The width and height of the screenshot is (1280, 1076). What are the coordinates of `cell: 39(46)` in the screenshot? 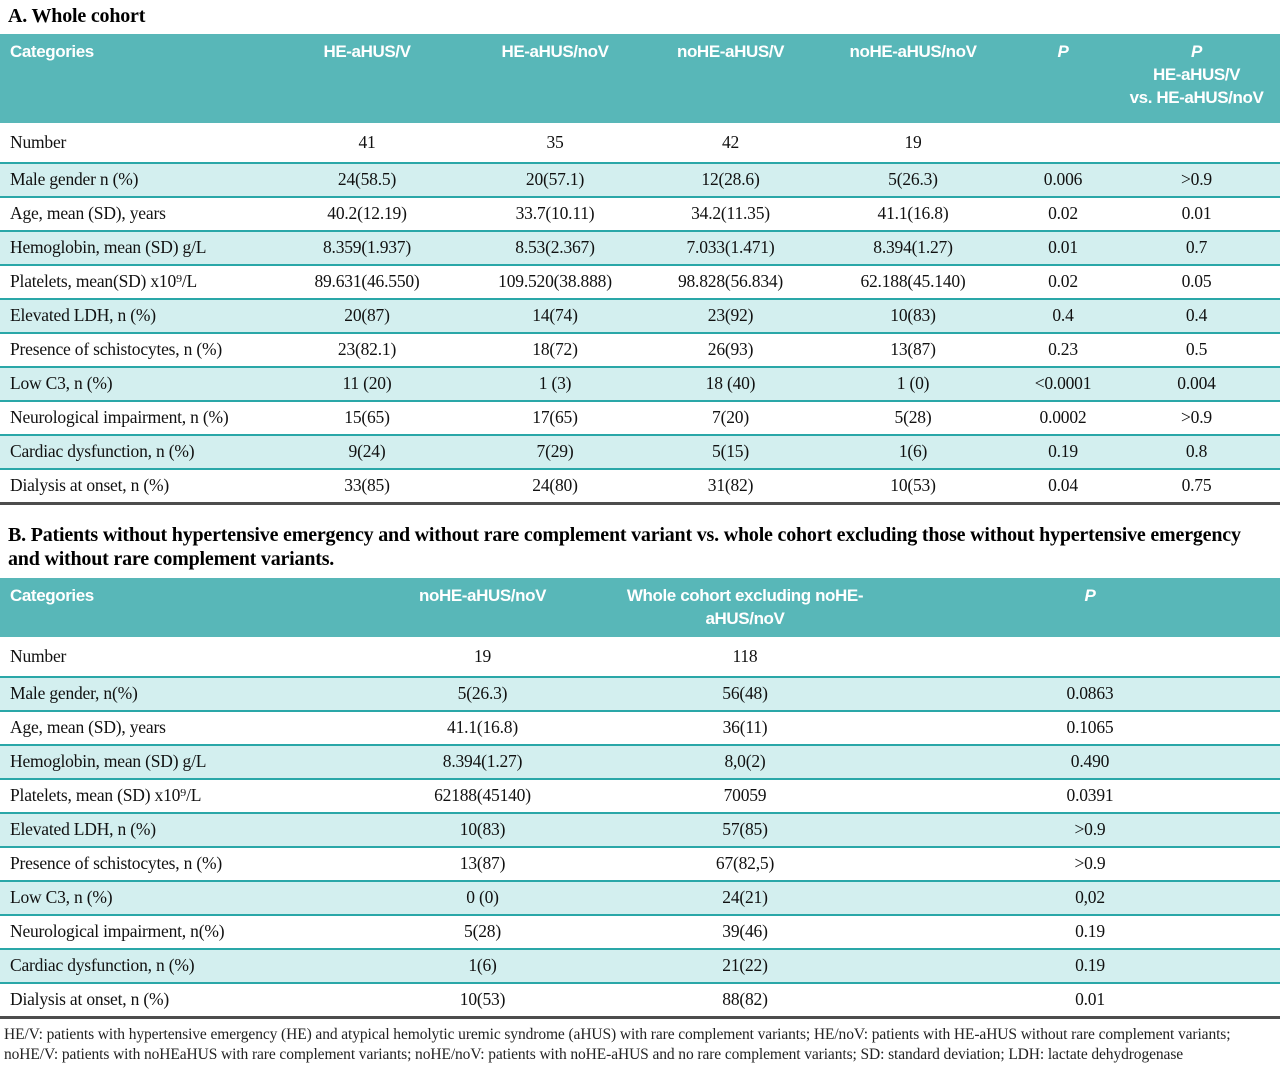 It's located at (745, 931).